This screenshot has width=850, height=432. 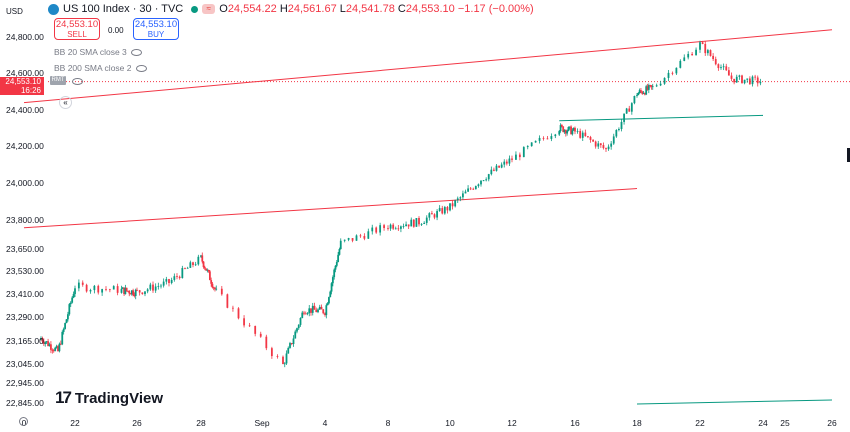 What do you see at coordinates (848, 155) in the screenshot?
I see `scroll-handle` at bounding box center [848, 155].